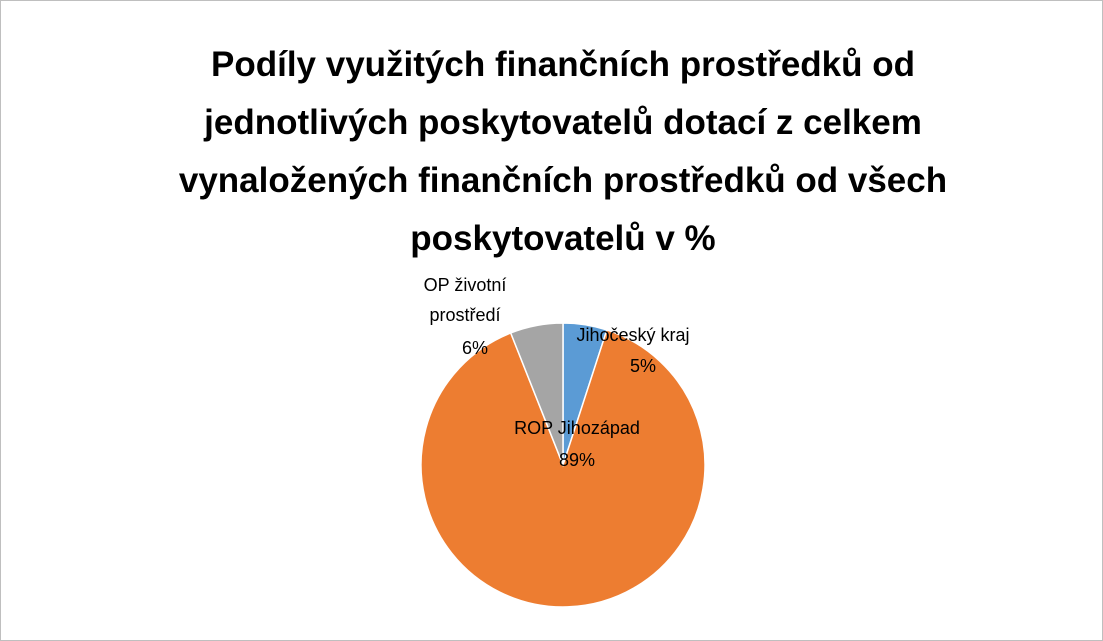  Describe the element at coordinates (465, 300) in the screenshot. I see `slice-label: OP životní prostředí` at that location.